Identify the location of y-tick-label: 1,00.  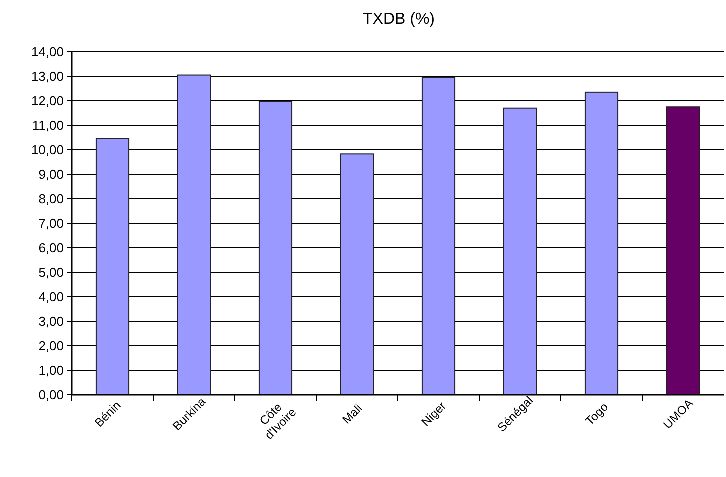
(51, 370).